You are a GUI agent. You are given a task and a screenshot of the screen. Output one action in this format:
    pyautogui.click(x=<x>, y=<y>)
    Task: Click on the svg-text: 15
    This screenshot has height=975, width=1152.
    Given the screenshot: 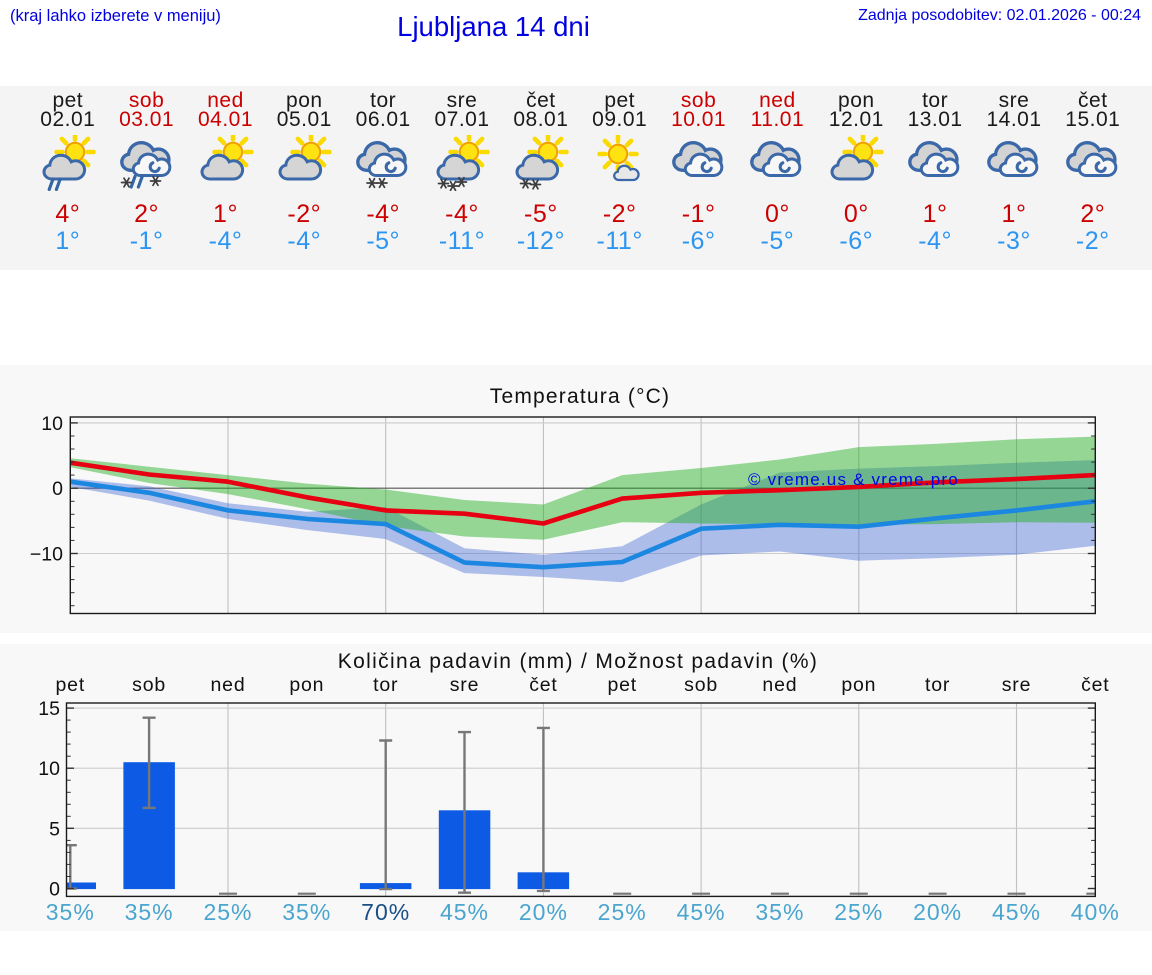 What is the action you would take?
    pyautogui.click(x=49, y=709)
    